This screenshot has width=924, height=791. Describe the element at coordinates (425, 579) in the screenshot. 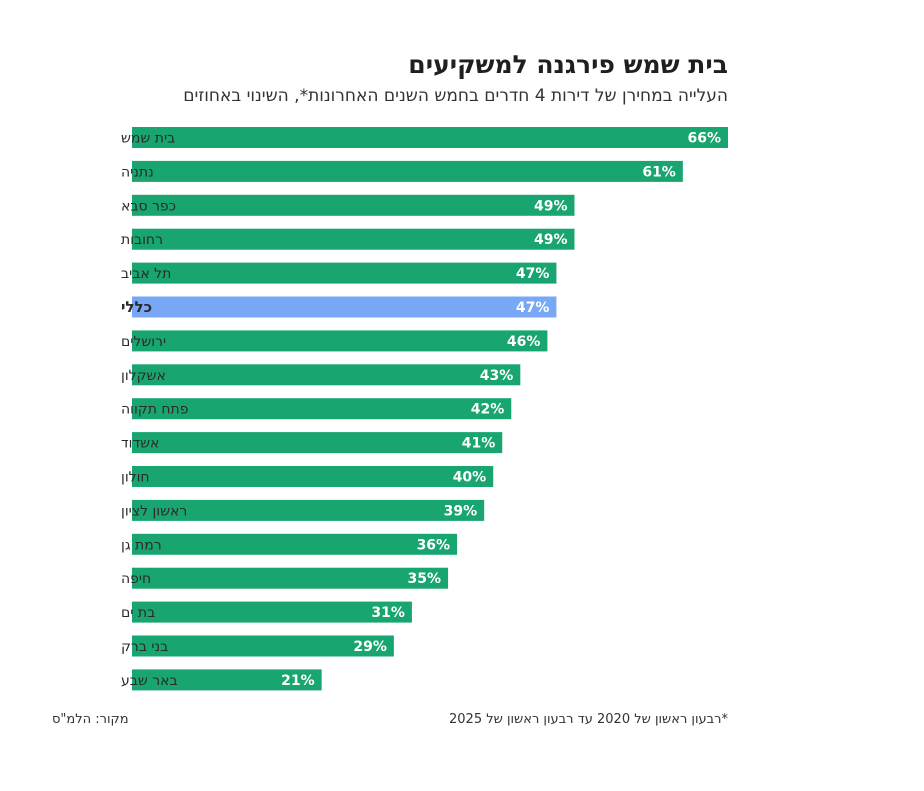

I see `bar-value-label: 35%` at that location.